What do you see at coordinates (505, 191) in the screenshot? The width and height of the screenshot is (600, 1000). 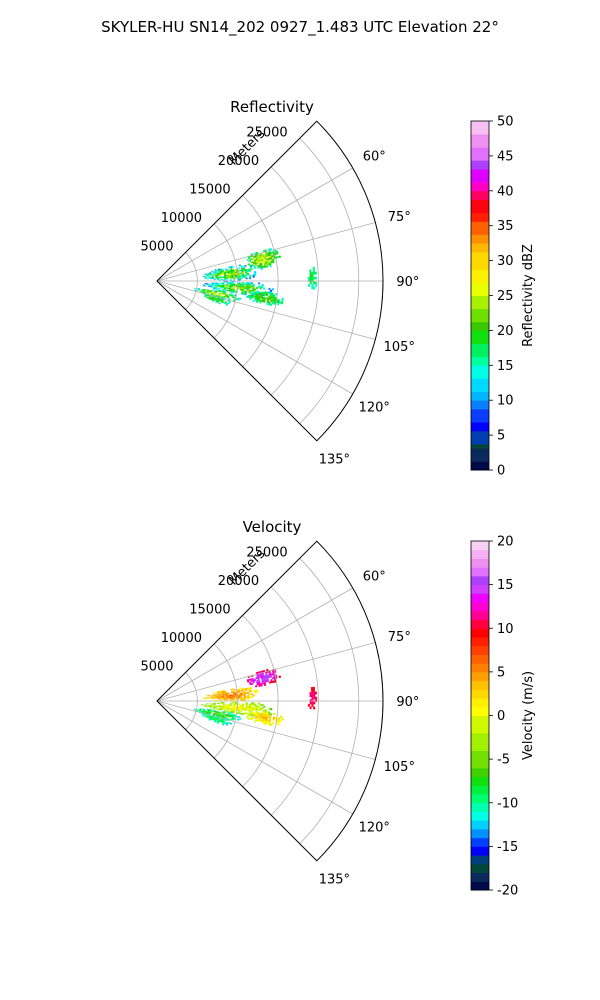 I see `reflectivity-colorbar-tick-label: 40` at bounding box center [505, 191].